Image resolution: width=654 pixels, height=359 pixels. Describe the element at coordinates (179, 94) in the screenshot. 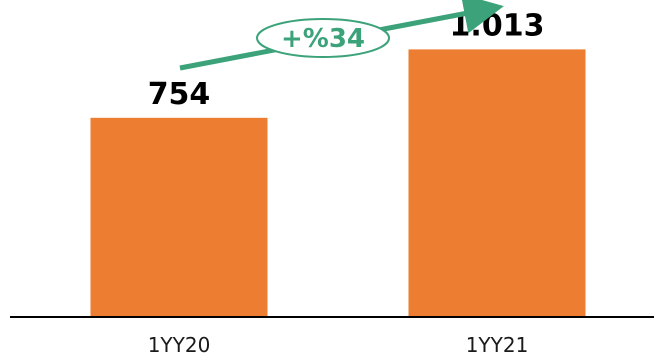

I see `value-label-1YY20: 754` at that location.